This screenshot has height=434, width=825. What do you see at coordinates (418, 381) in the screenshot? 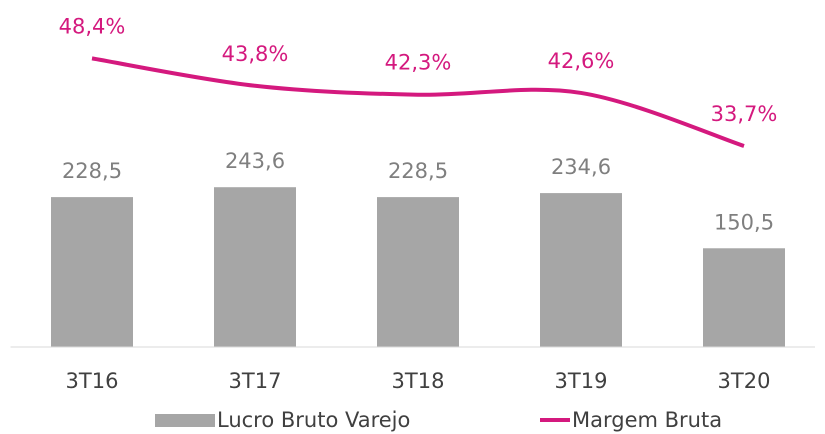
I see `x-tick-label: 3T18` at bounding box center [418, 381].